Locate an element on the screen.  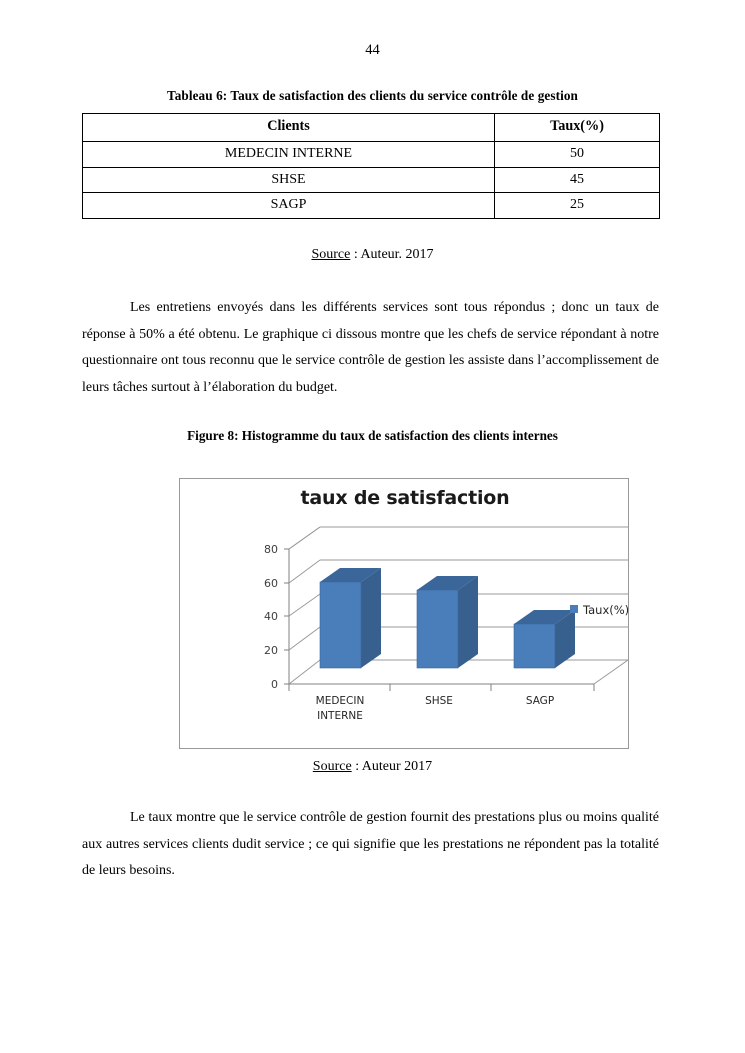
chart-y-axis: 0 20 40 60 80 is located at coordinates (276, 617).